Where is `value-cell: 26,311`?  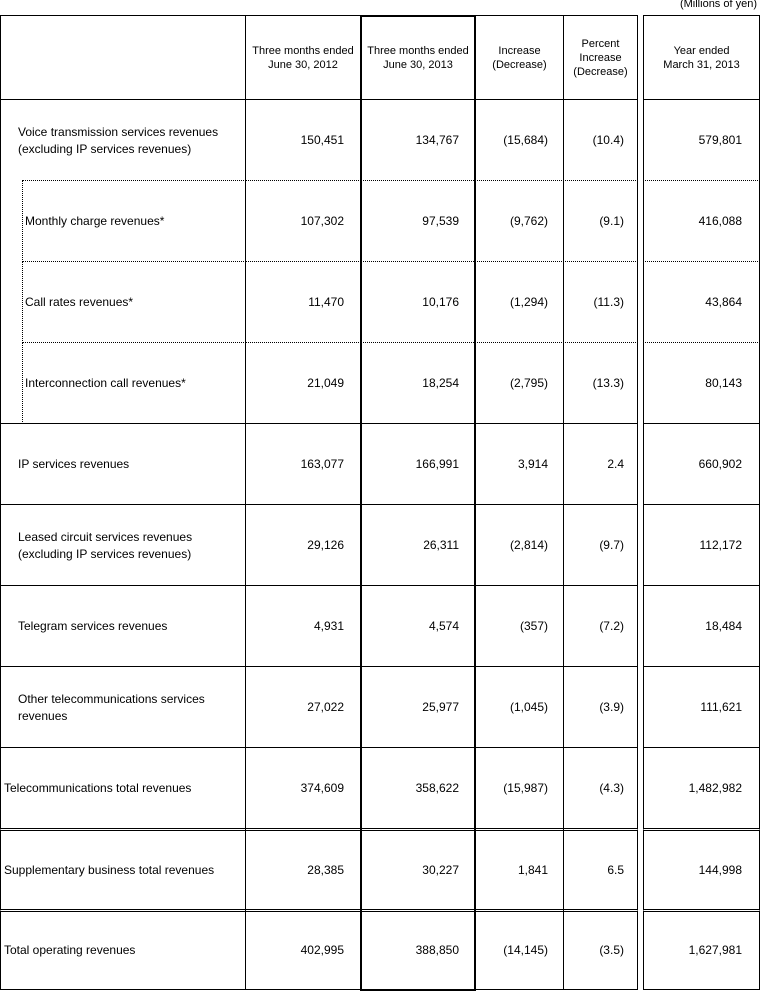 value-cell: 26,311 is located at coordinates (418, 545).